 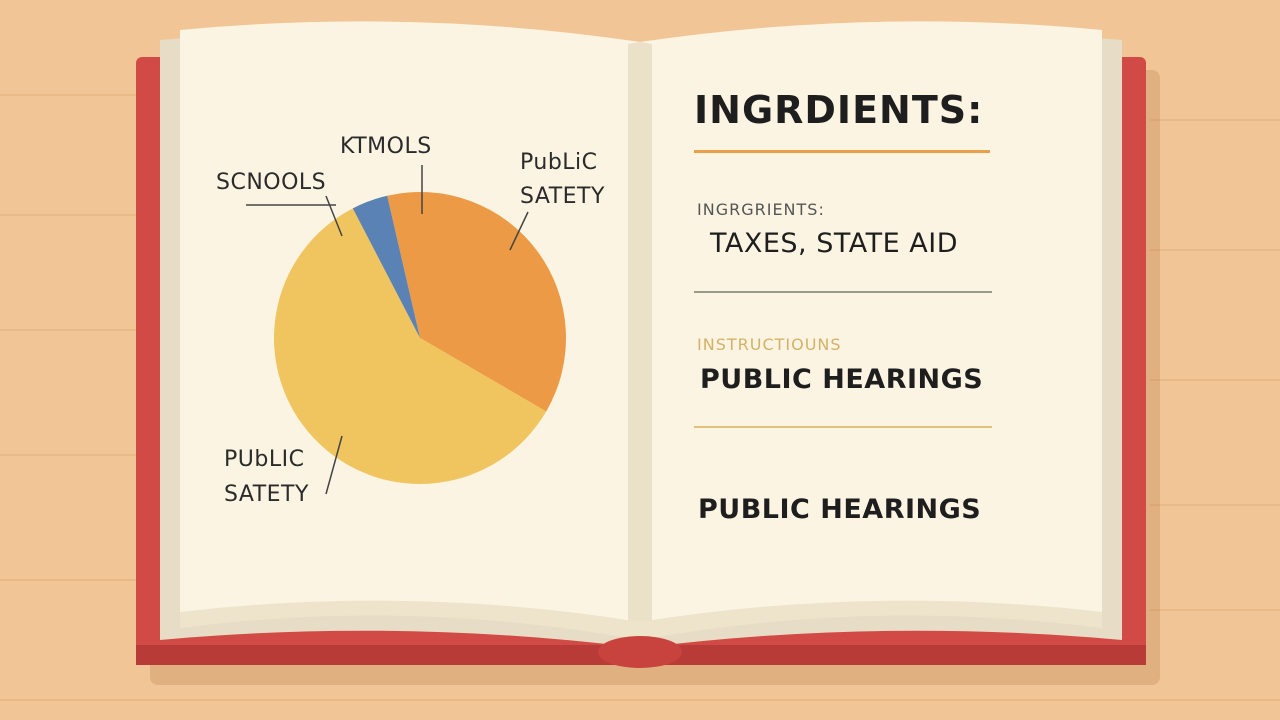 What do you see at coordinates (842, 151) in the screenshot?
I see `title-rule` at bounding box center [842, 151].